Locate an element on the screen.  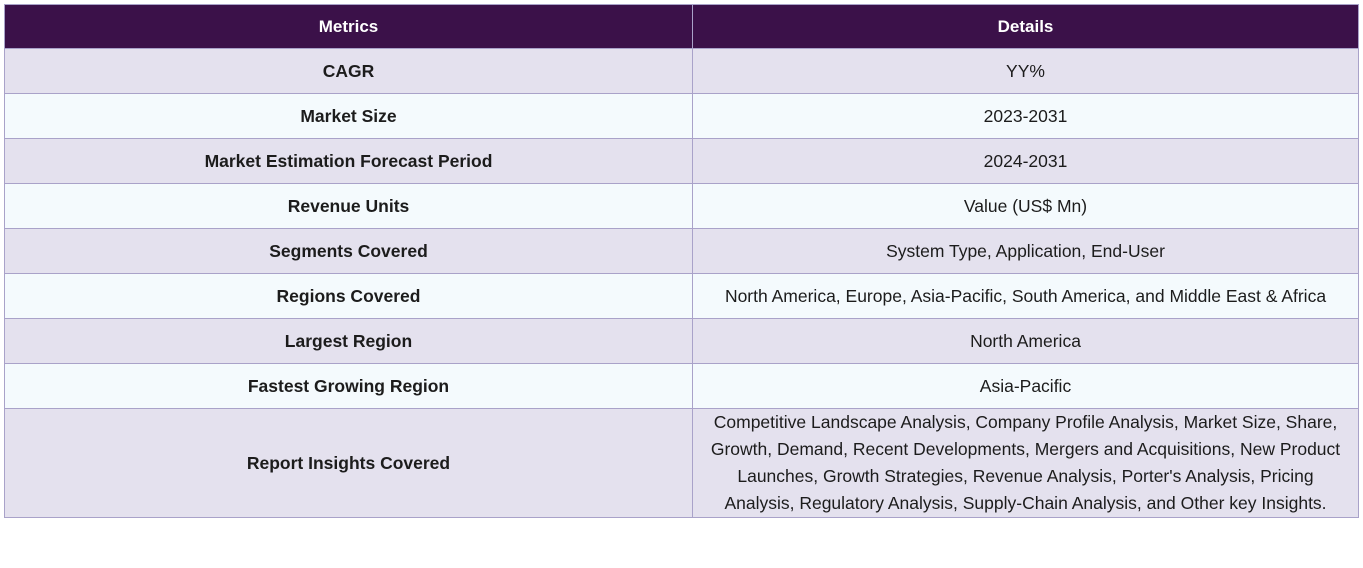
table-row-largest-region: Largest Region North America is located at coordinates (681, 341).